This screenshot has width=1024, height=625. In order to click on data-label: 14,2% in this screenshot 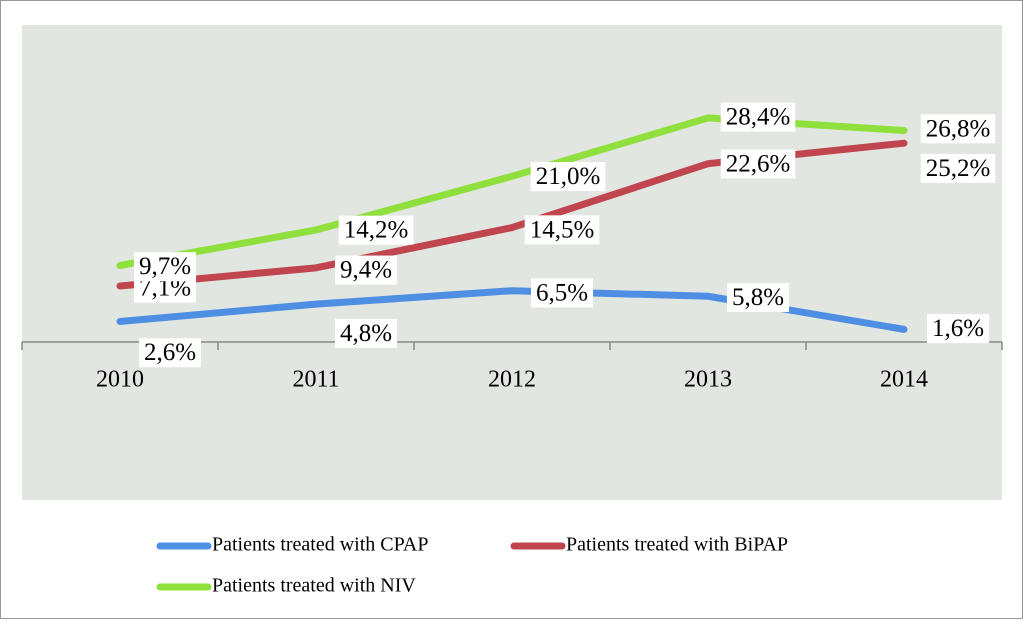, I will do `click(376, 230)`.